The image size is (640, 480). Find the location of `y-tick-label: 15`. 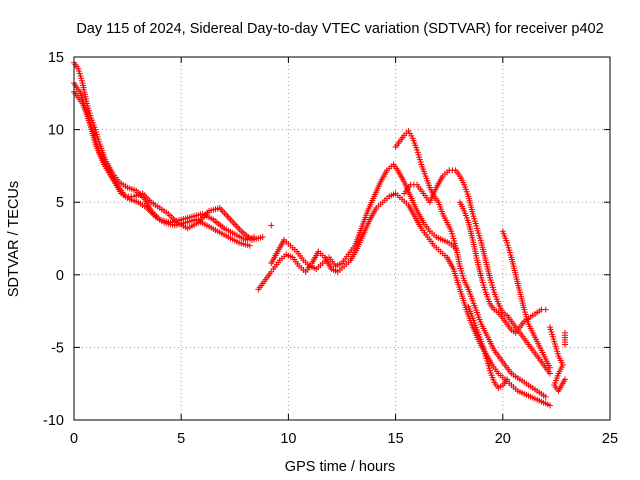

y-tick-label: 15 is located at coordinates (56, 58).